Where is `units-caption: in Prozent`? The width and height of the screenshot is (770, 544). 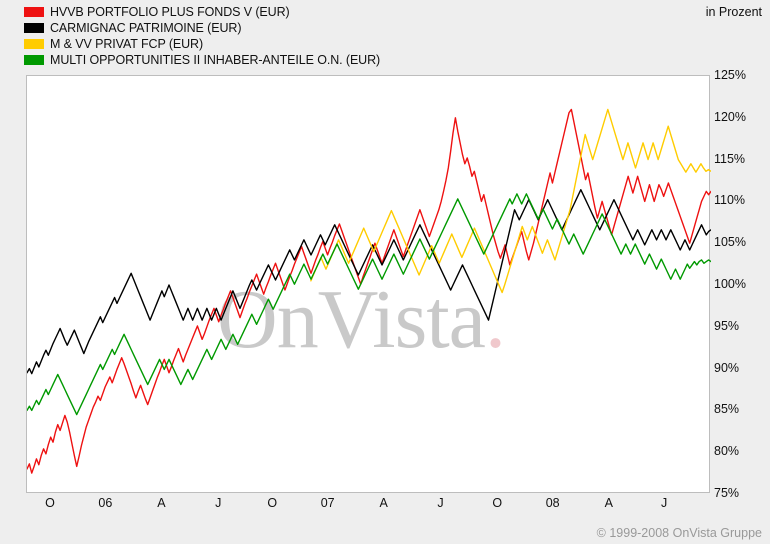
units-caption: in Prozent is located at coordinates (733, 12).